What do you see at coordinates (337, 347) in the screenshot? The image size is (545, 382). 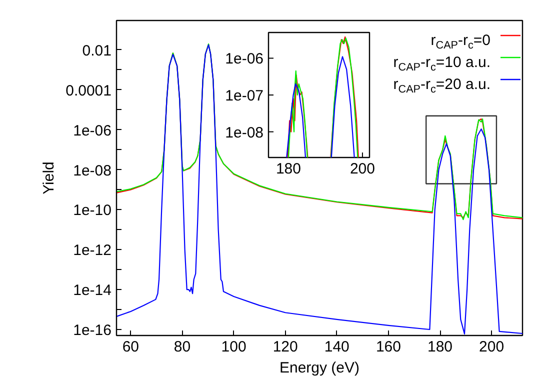 I see `x-tick-label: 140` at bounding box center [337, 347].